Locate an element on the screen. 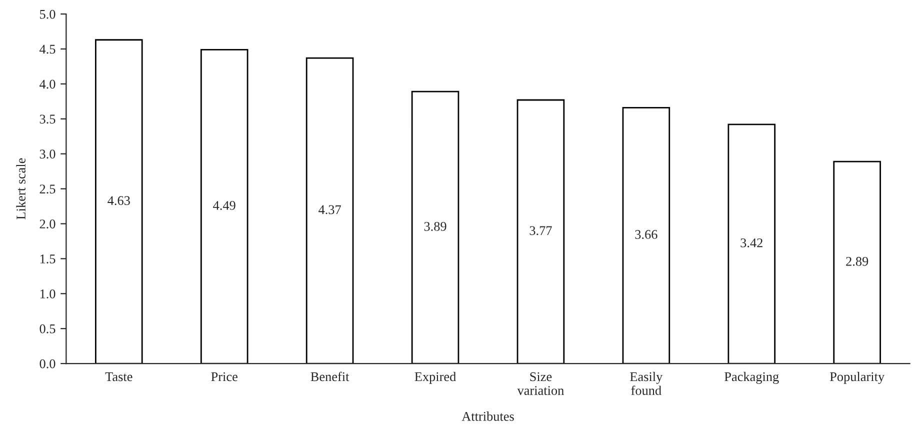 The width and height of the screenshot is (919, 438). x-tick-label: Size variation is located at coordinates (540, 383).